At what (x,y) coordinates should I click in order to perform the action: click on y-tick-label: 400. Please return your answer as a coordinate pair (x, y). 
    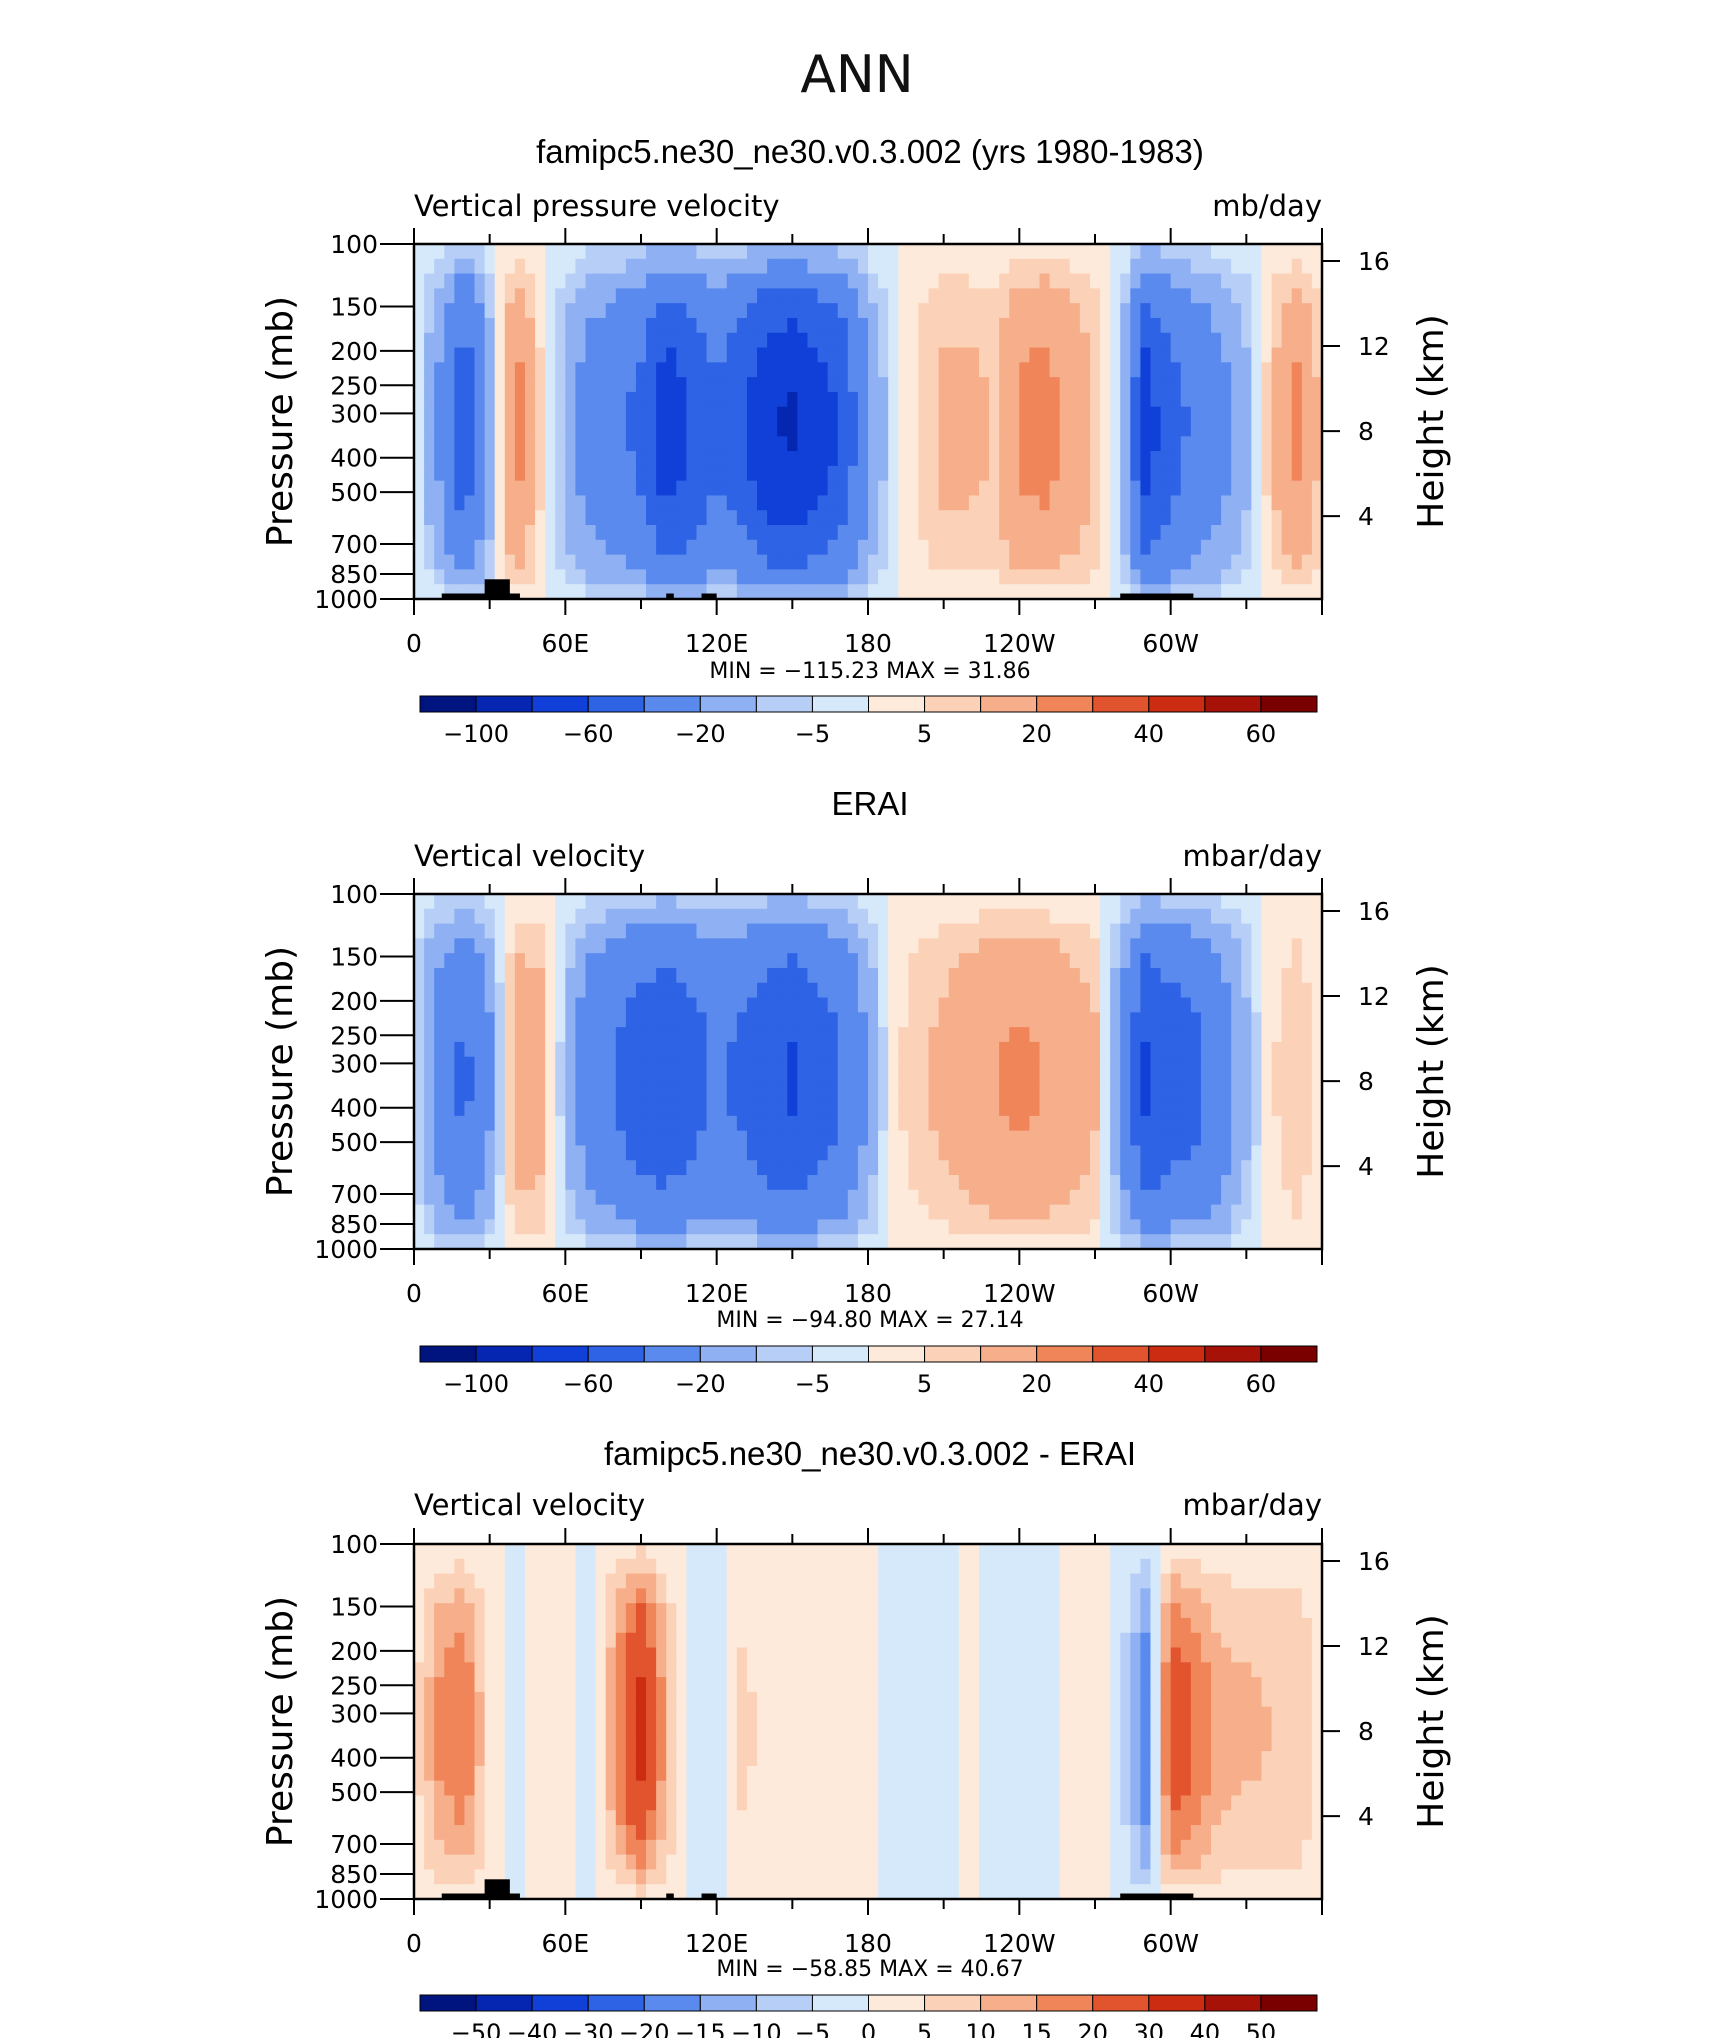
    Looking at the image, I should click on (354, 458).